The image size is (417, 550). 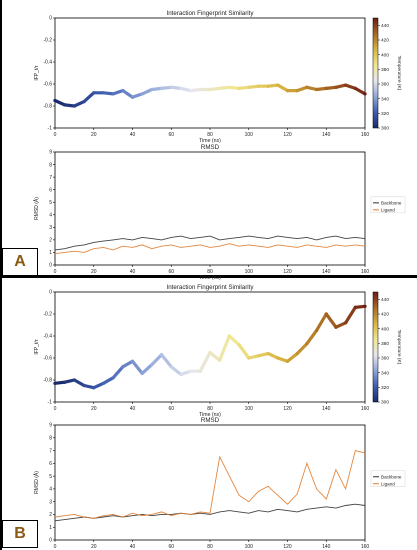 What do you see at coordinates (210, 547) in the screenshot?
I see `panel-b-rmsd-xtick-label: 80` at bounding box center [210, 547].